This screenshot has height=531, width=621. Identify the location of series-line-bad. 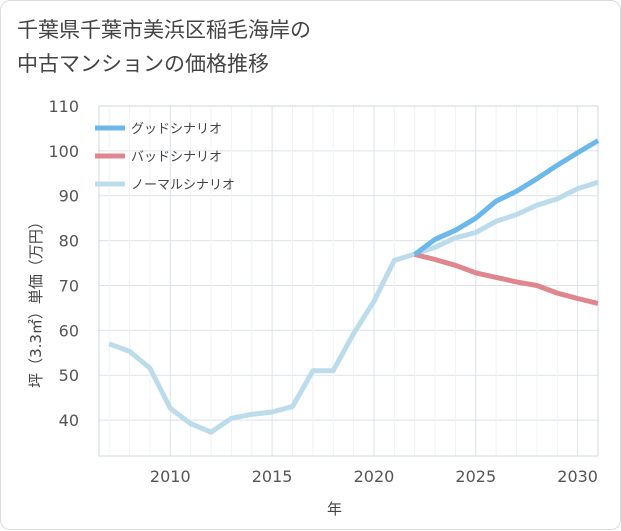
(506, 279).